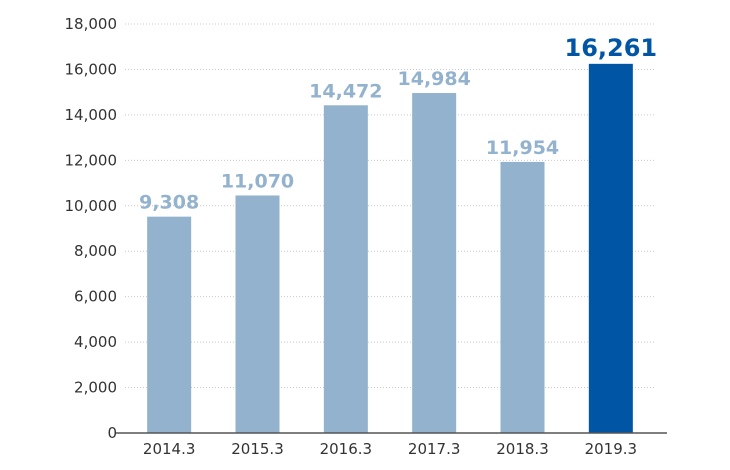 The height and width of the screenshot is (470, 730). What do you see at coordinates (257, 181) in the screenshot?
I see `bar-value-label: 11,070` at bounding box center [257, 181].